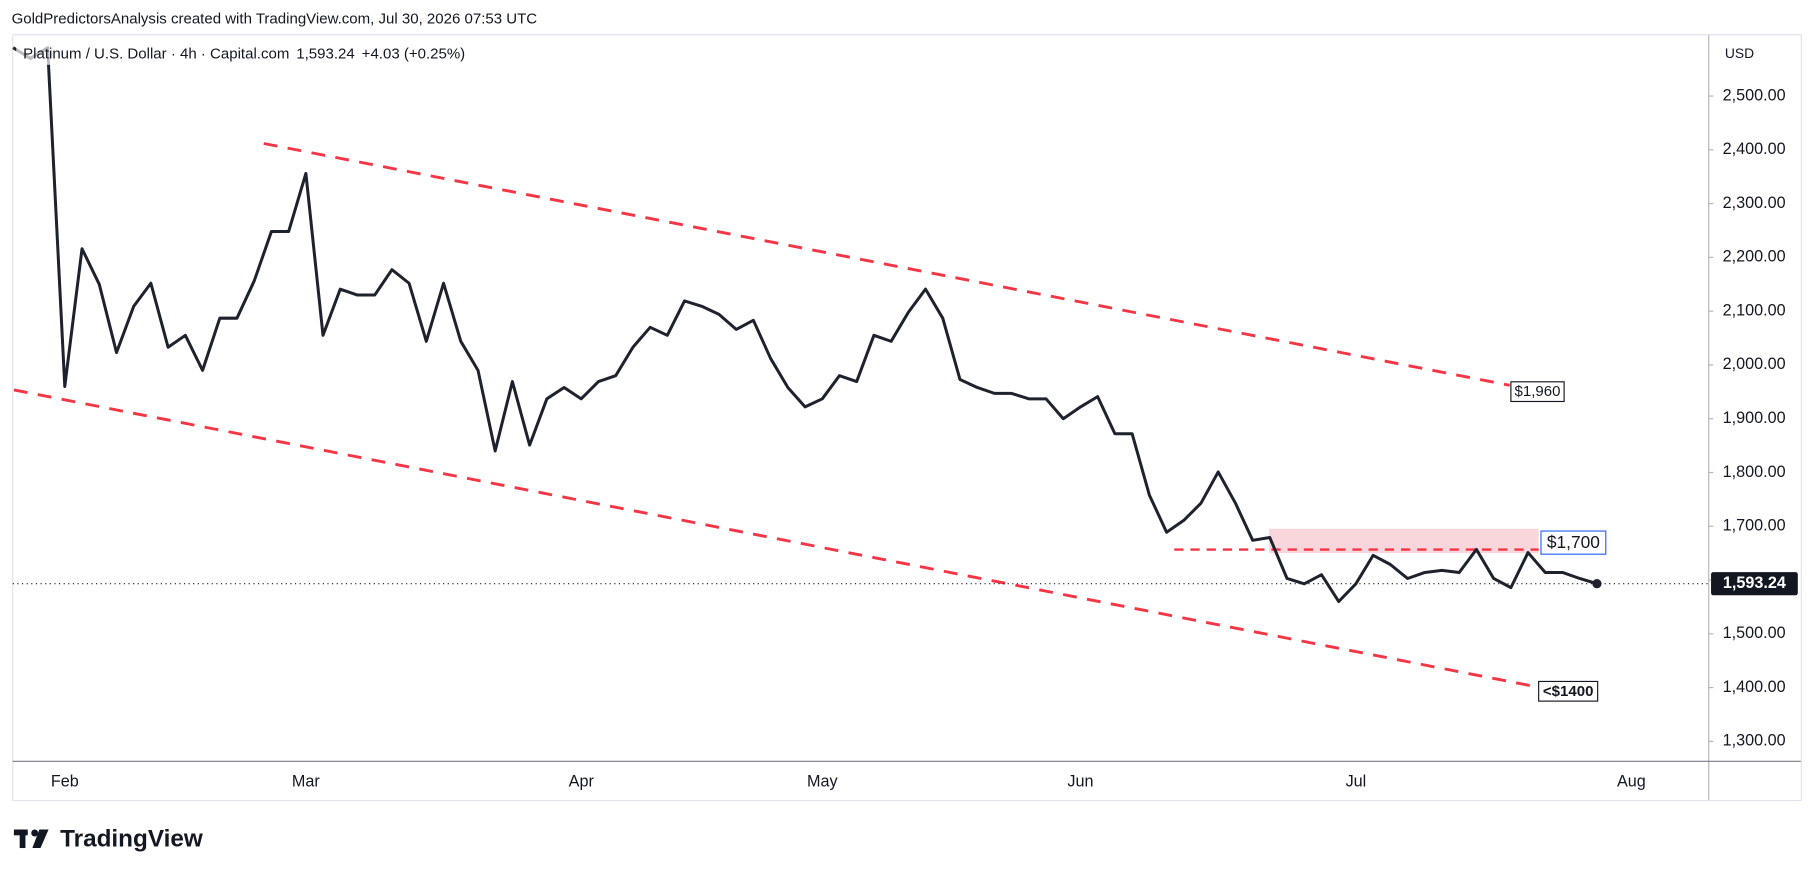  What do you see at coordinates (1754, 149) in the screenshot?
I see `y-tick-label: 2,400.00` at bounding box center [1754, 149].